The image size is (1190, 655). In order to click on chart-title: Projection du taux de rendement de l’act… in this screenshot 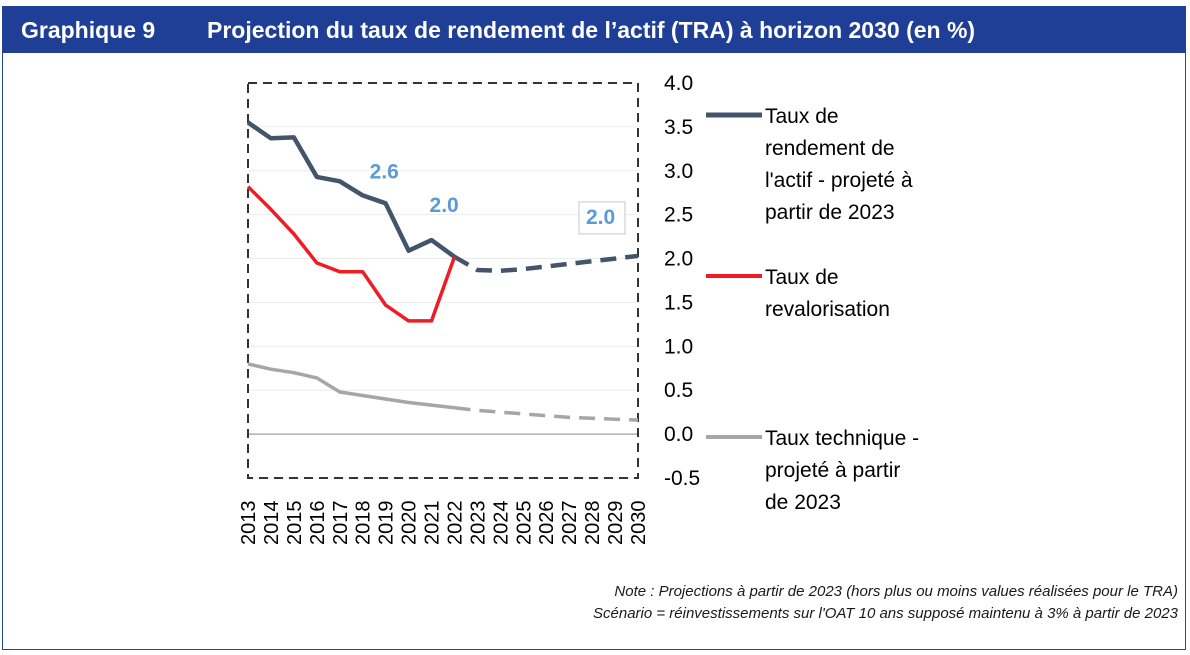, I will do `click(591, 30)`.